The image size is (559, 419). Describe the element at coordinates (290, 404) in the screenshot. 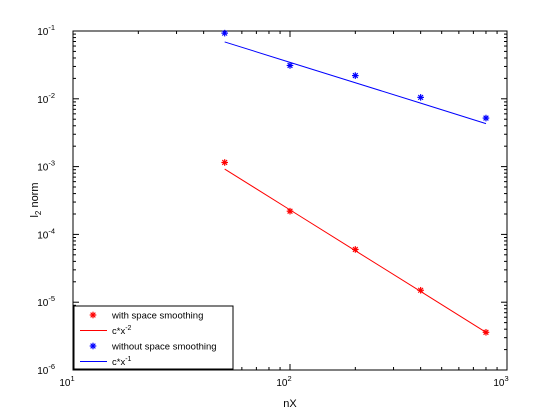

I see `x-axis-label: nX` at that location.